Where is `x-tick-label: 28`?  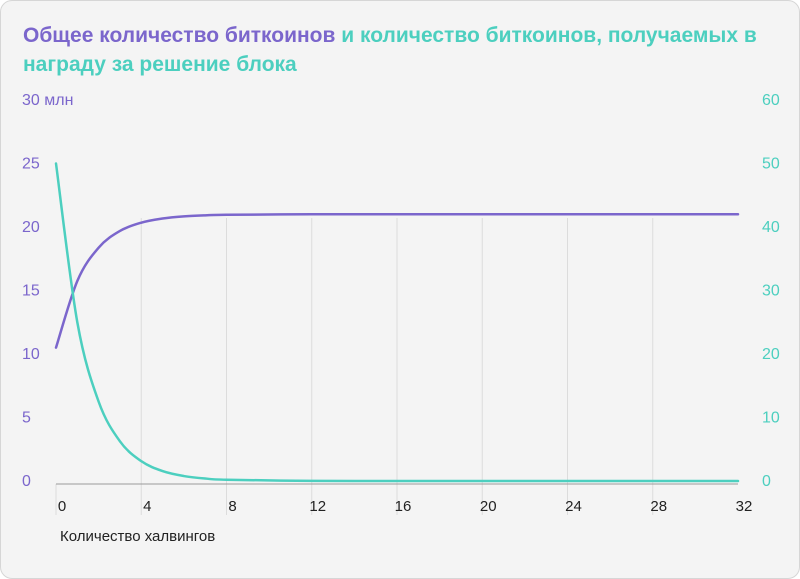 x-tick-label: 28 is located at coordinates (658, 506).